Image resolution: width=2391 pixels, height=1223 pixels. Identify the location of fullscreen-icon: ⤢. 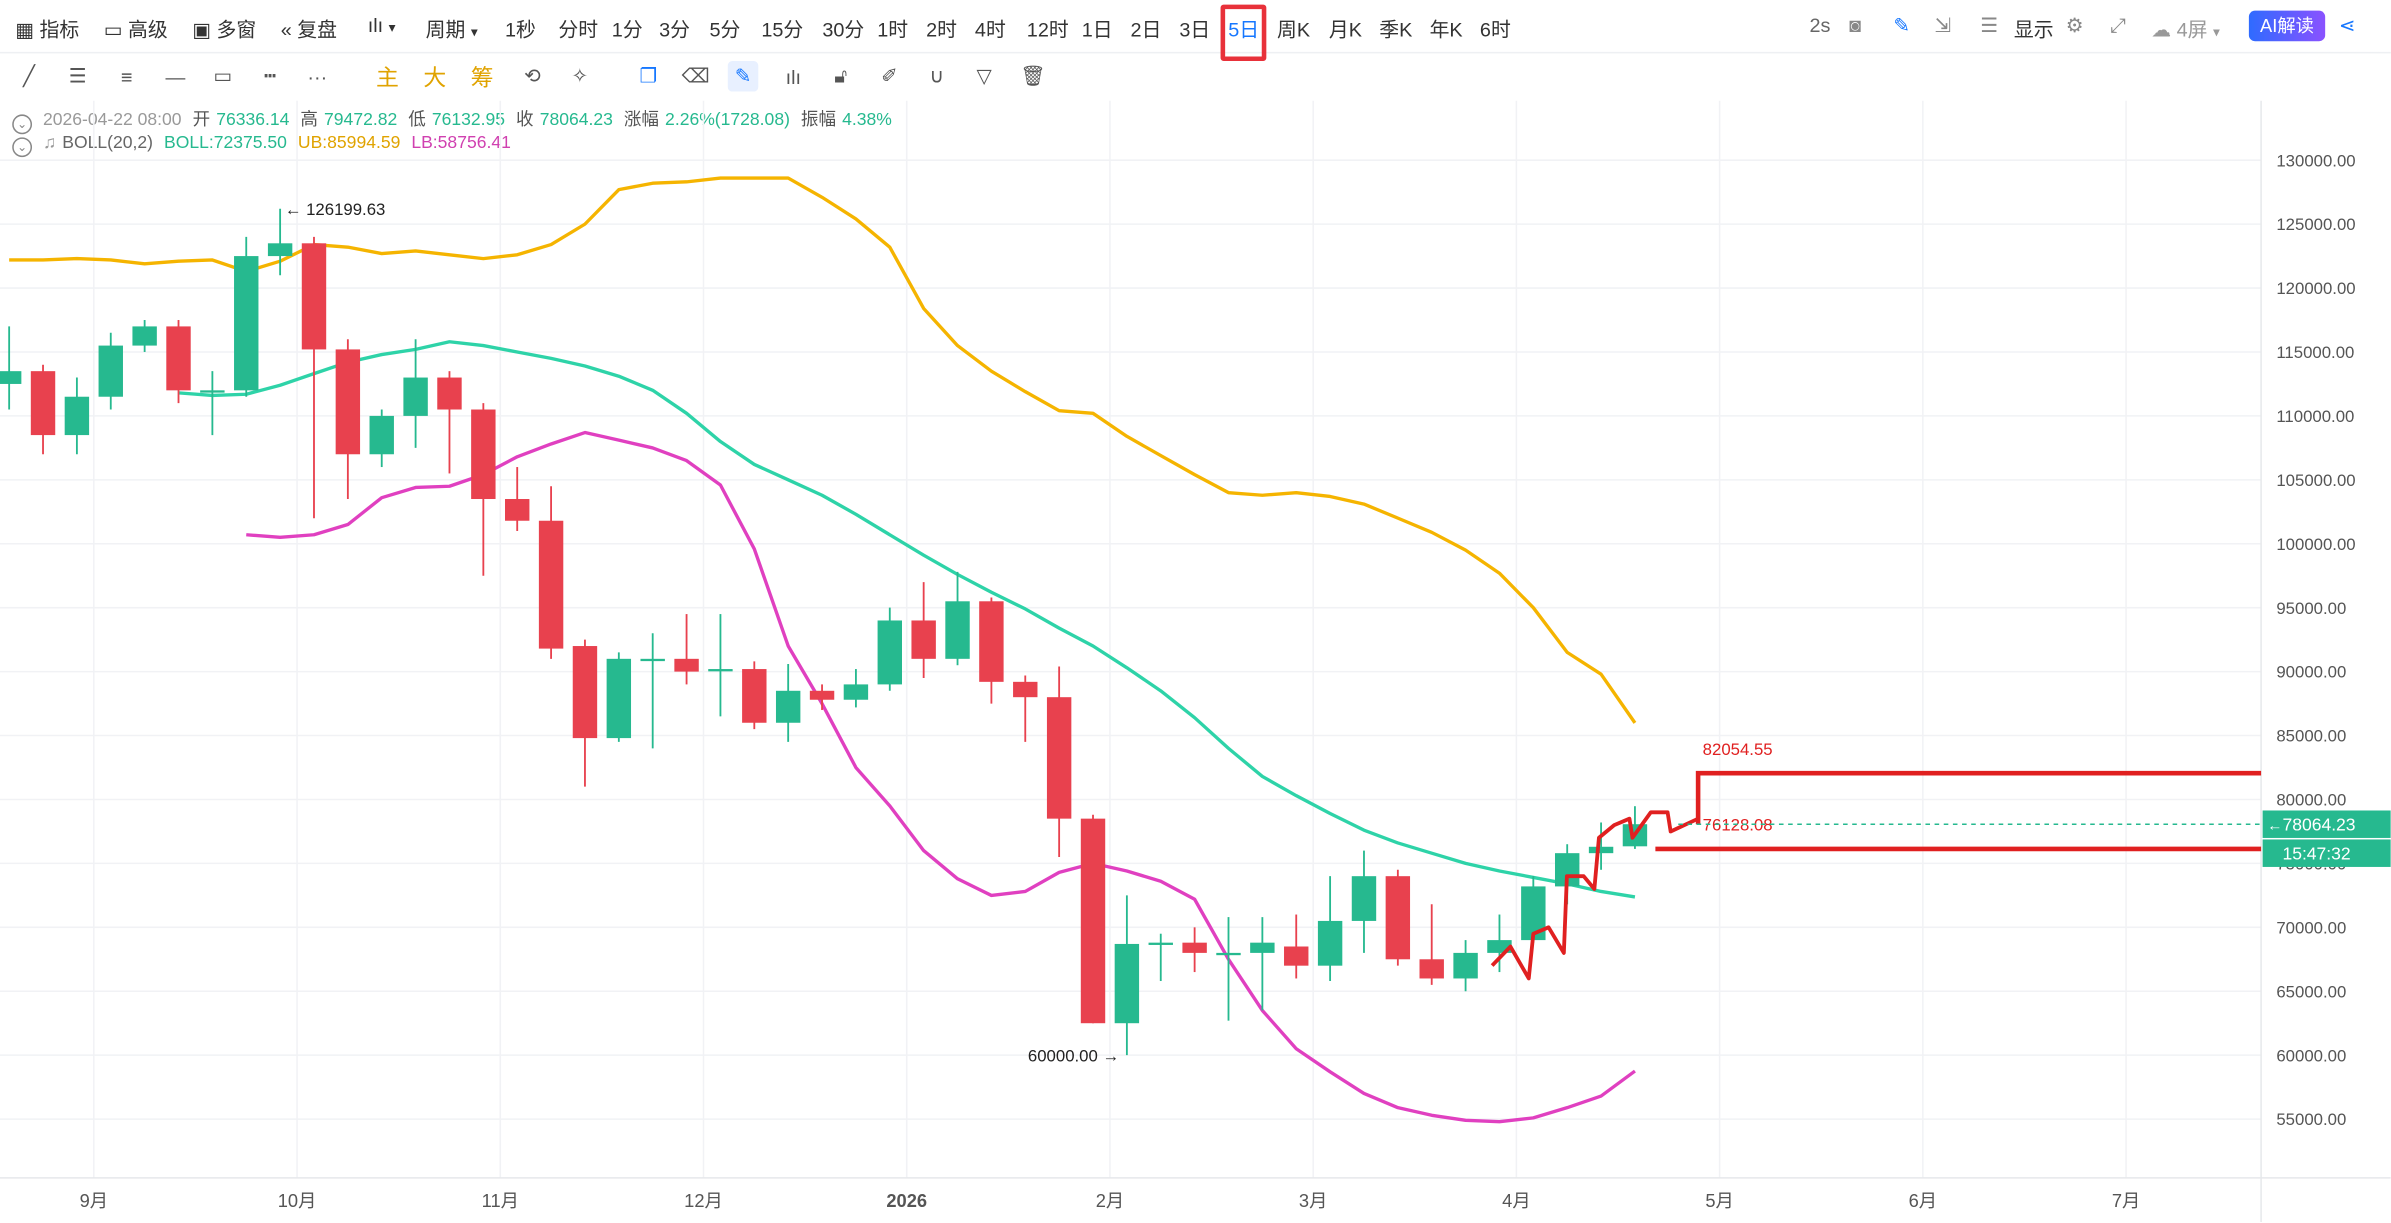
(2118, 25).